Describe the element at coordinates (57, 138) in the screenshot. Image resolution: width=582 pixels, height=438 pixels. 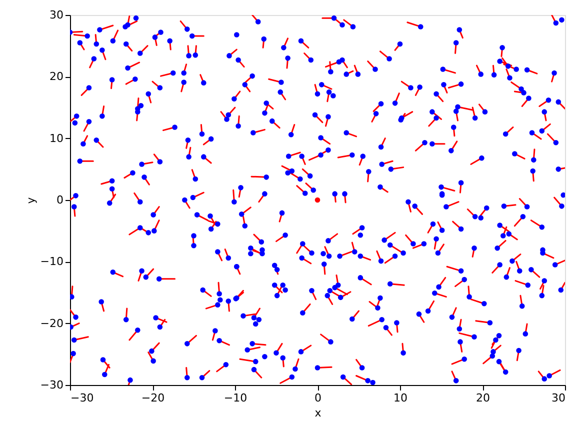
I see `y-tick-label: 10` at that location.